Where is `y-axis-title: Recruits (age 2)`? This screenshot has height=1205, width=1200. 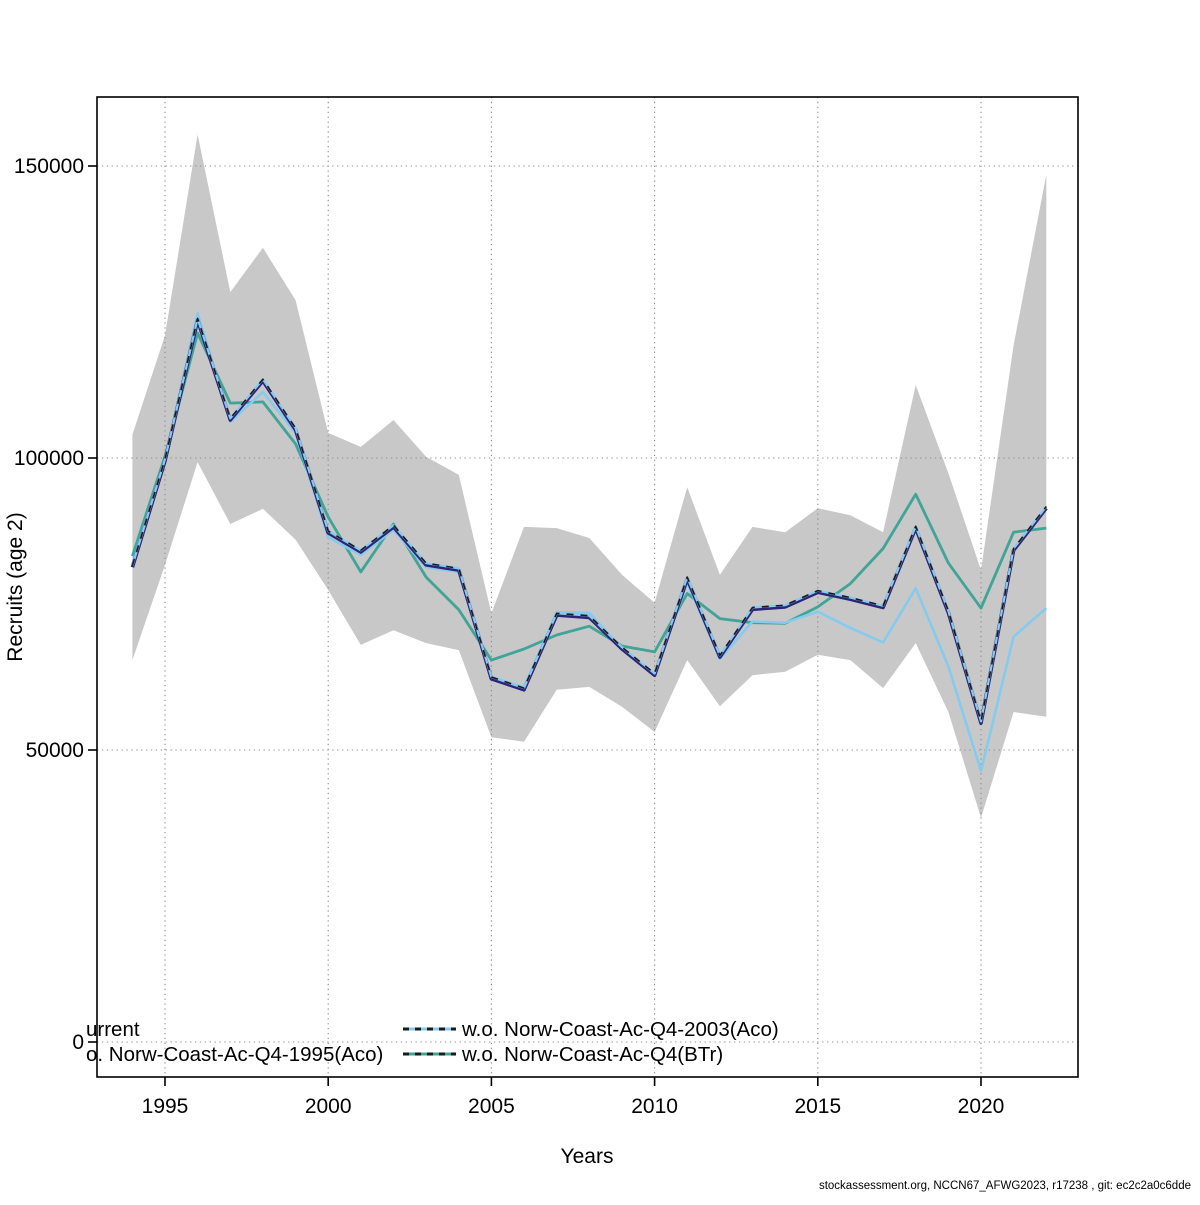
y-axis-title: Recruits (age 2) is located at coordinates (15, 586).